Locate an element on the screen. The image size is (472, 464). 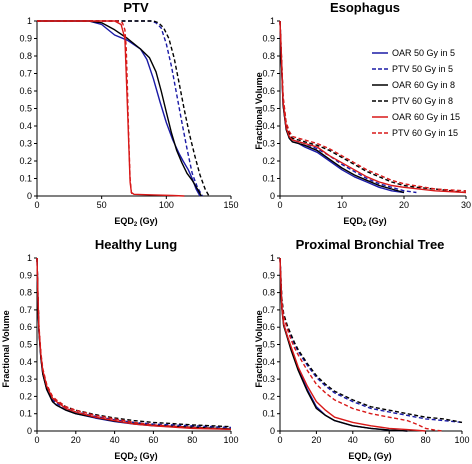
legend-entry: PTV 60 Gy in 8 is located at coordinates (422, 101).